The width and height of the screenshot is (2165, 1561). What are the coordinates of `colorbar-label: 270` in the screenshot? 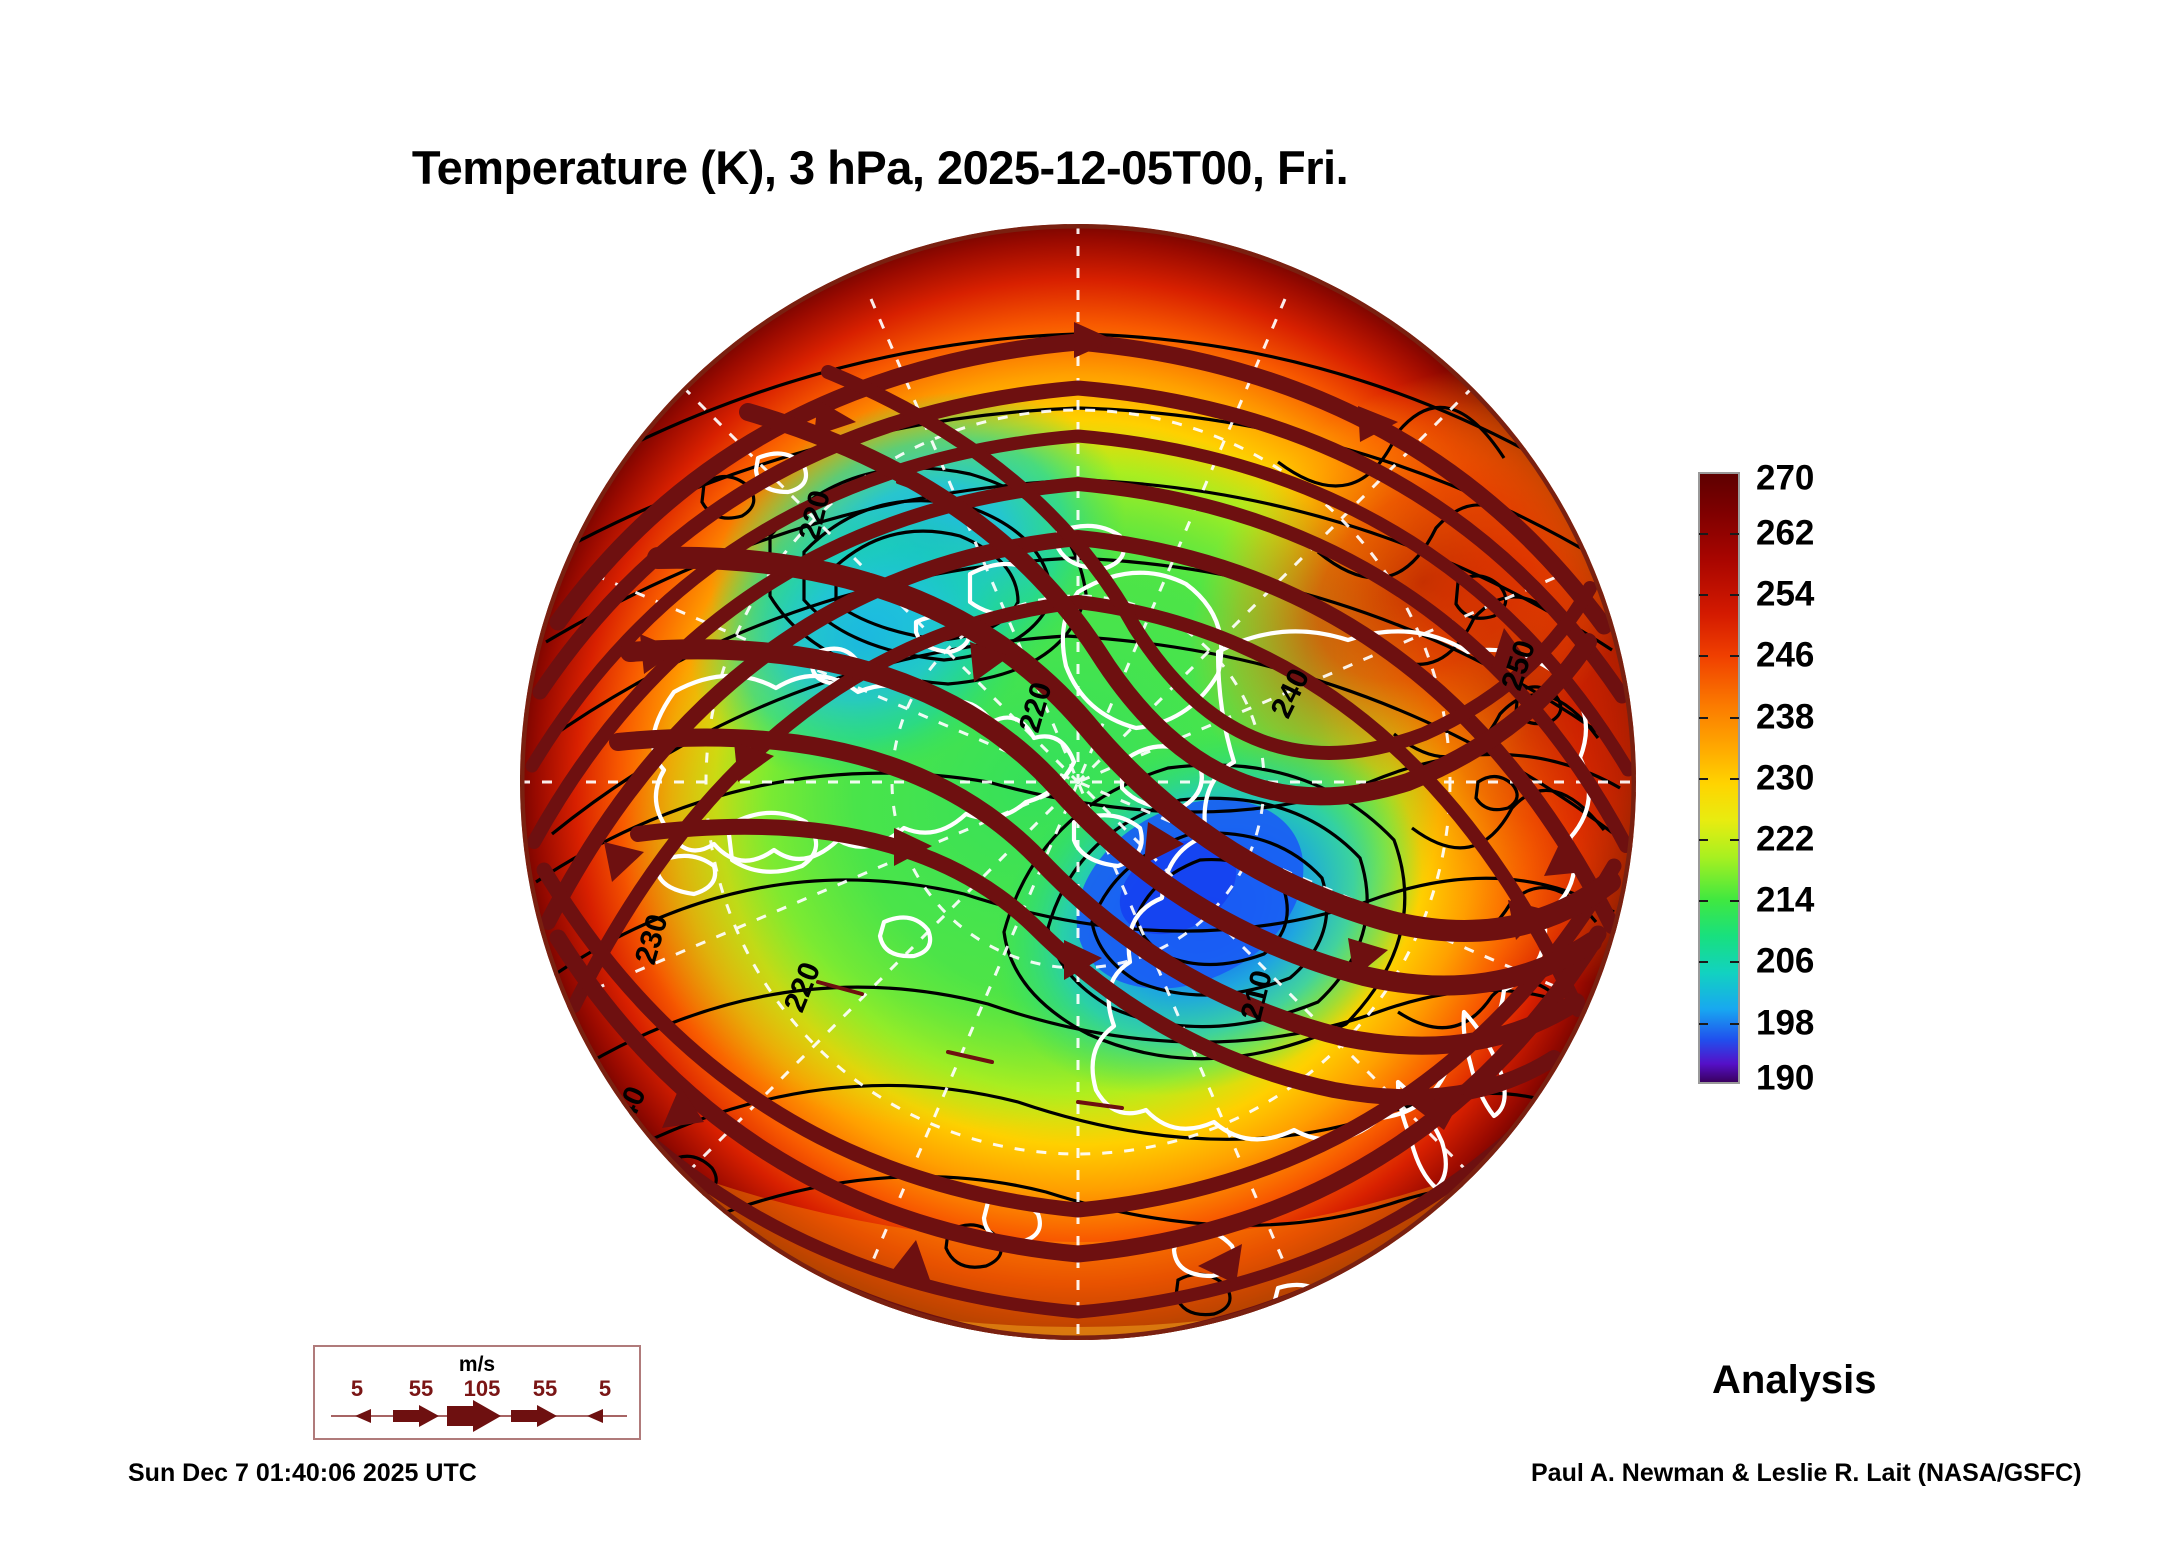 It's located at (1785, 478).